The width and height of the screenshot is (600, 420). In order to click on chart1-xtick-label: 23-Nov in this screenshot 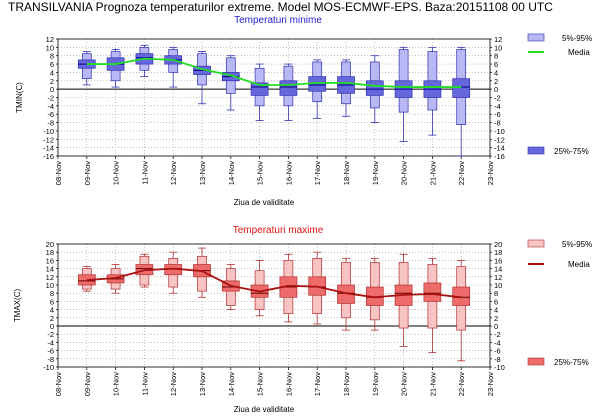, I will do `click(490, 173)`.